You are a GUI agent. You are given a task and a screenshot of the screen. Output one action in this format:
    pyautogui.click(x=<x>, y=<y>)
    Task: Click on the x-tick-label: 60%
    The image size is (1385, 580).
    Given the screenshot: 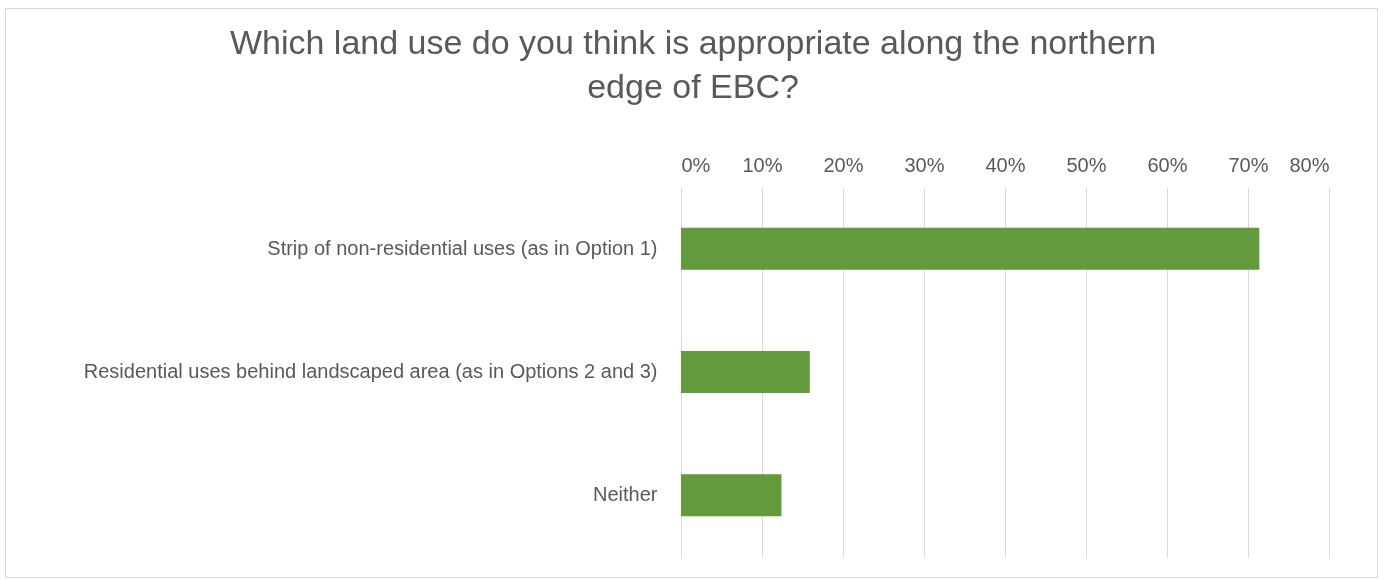 What is the action you would take?
    pyautogui.click(x=1167, y=164)
    